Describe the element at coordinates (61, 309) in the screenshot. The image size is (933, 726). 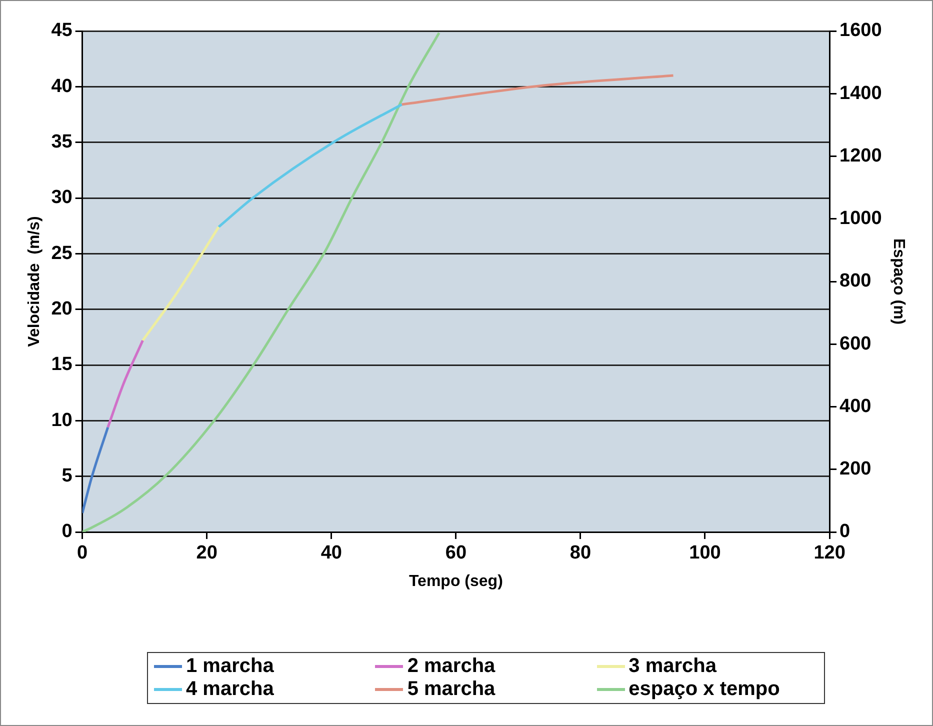
I see `y-tick-label: 20` at that location.